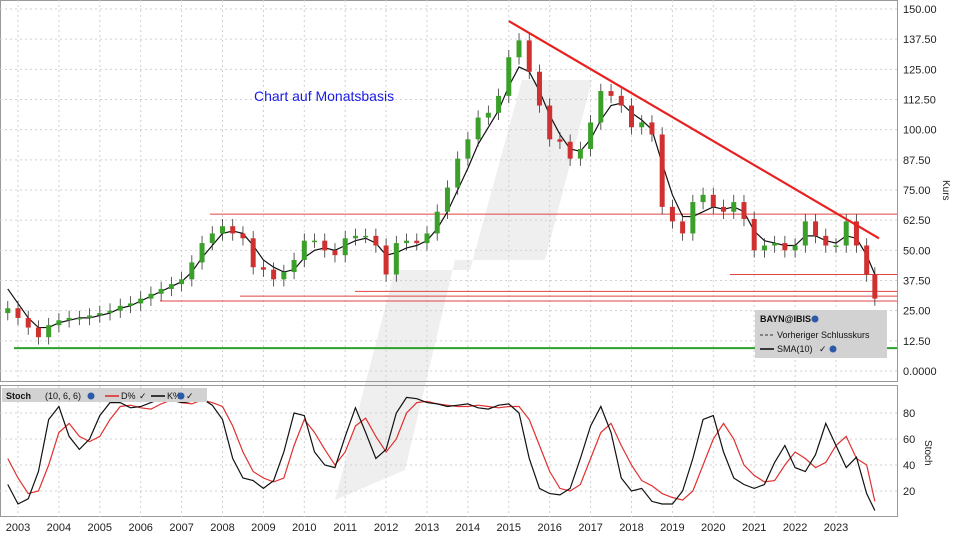 The height and width of the screenshot is (540, 960). Describe the element at coordinates (63, 396) in the screenshot. I see `stoch-params: (10, 6, 6)` at that location.